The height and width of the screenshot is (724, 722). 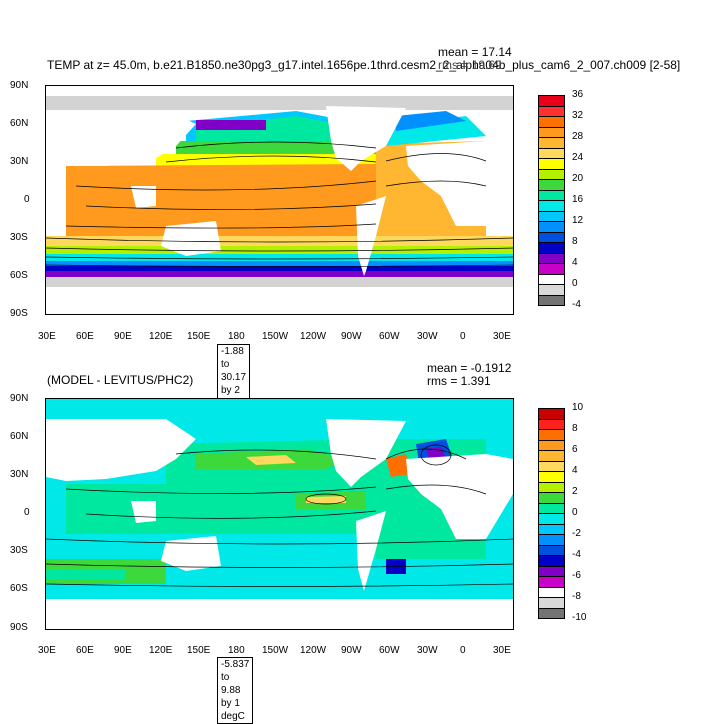 I want to click on bottom-colorbar-label: 8, so click(x=575, y=428).